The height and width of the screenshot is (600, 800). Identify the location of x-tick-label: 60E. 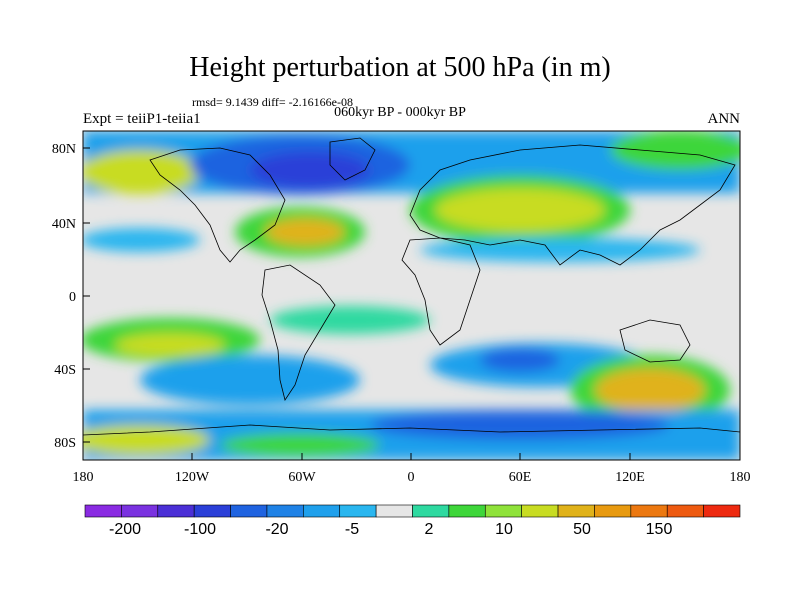
(520, 477).